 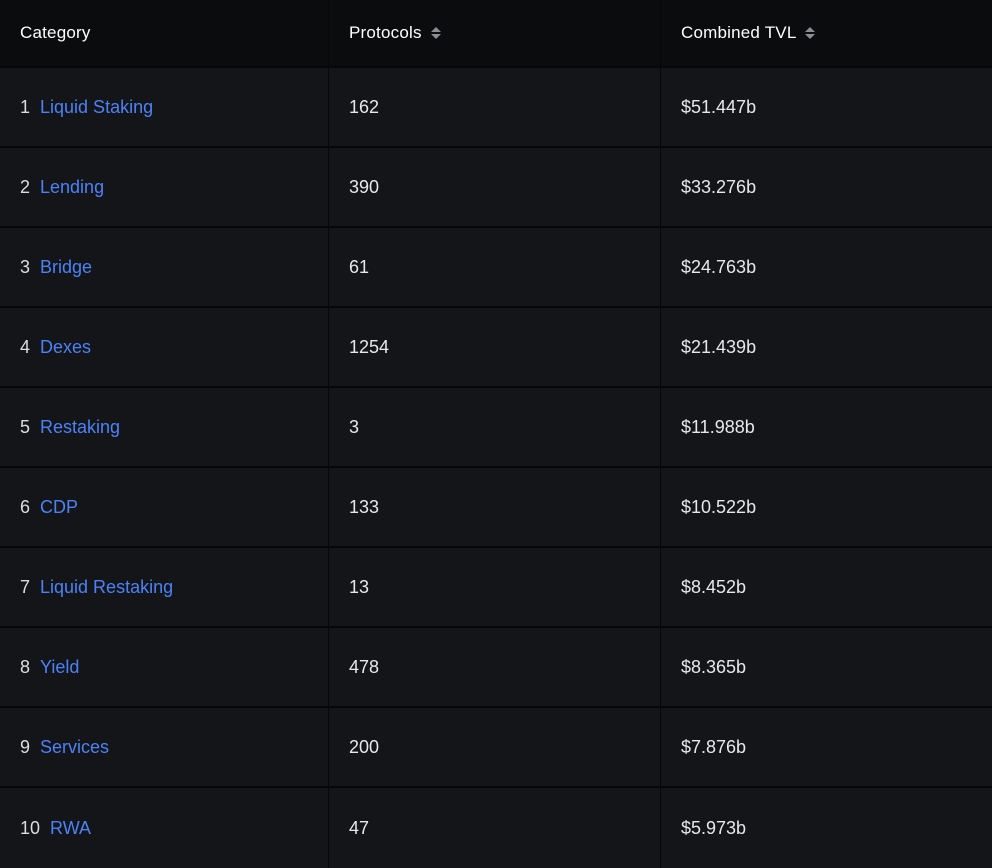 What do you see at coordinates (107, 586) in the screenshot?
I see `category-link: Liquid Restaking` at bounding box center [107, 586].